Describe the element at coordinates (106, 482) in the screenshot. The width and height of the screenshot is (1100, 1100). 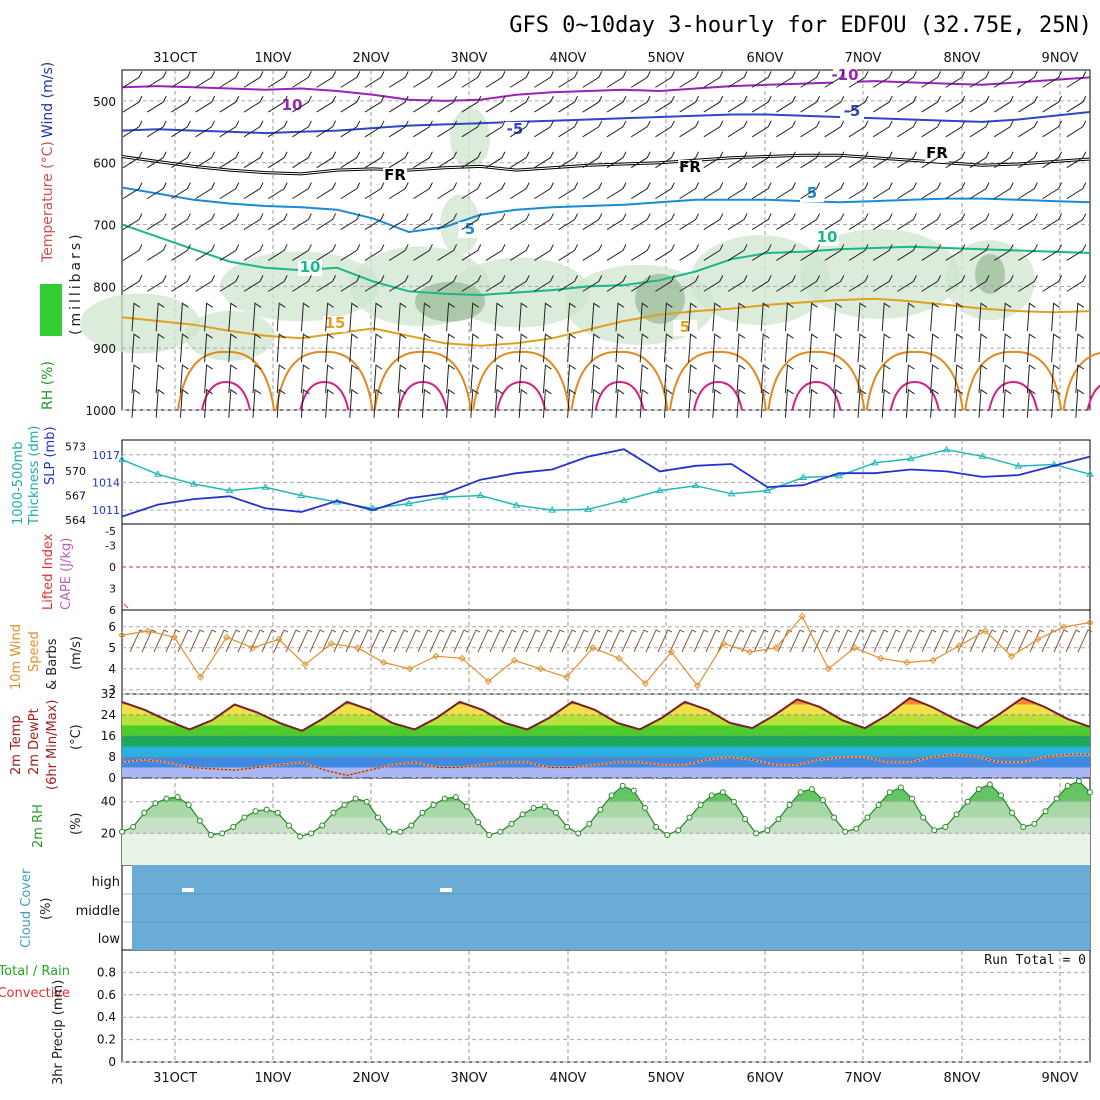
I see `slp-tick-label: 1014` at that location.